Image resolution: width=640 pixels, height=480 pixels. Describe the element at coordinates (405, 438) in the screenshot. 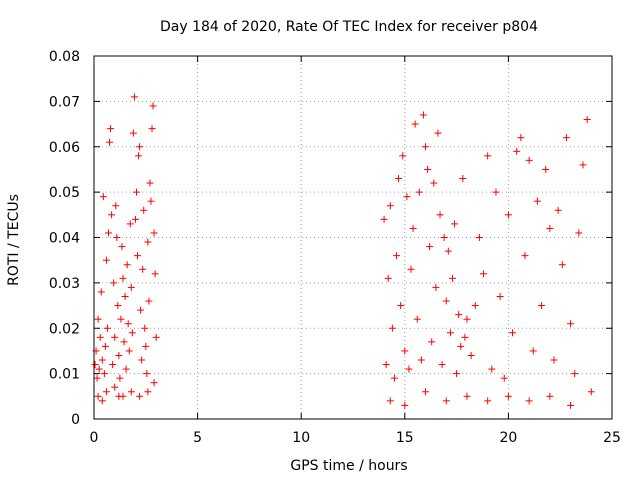

I see `x-tick-label: 15` at that location.